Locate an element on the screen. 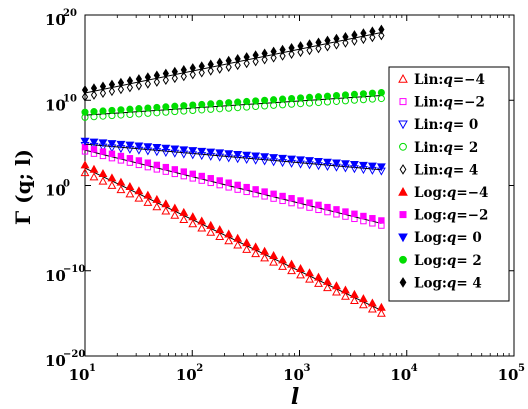  y-tick-exponent: −10 is located at coordinates (74, 269).